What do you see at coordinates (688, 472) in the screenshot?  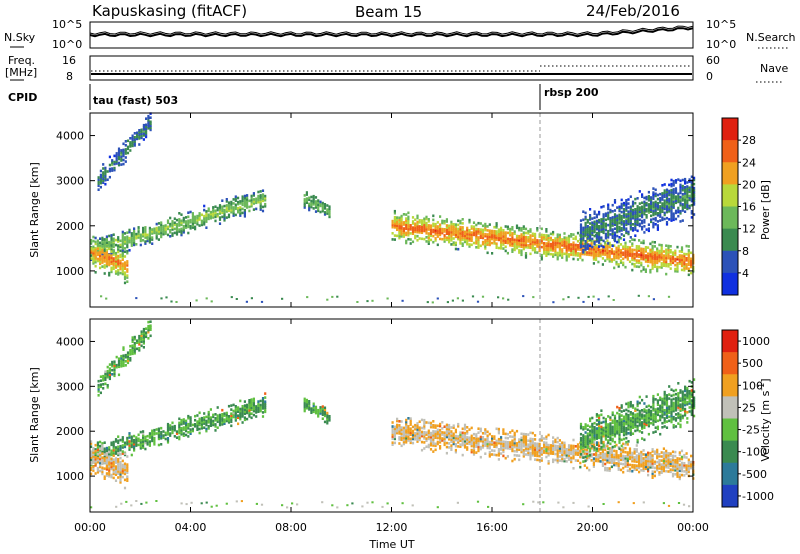 I see `velocity-cell-1976` at bounding box center [688, 472].